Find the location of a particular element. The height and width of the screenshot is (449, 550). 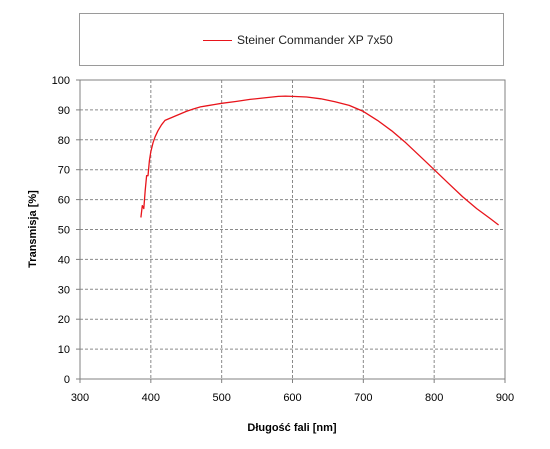

x-tick-label: 900 is located at coordinates (505, 398).